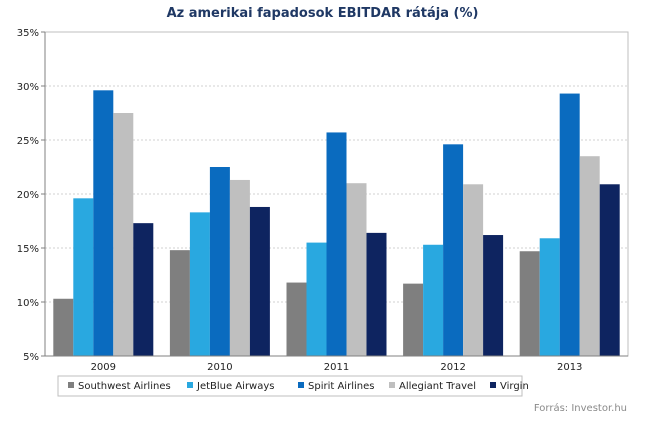 The height and width of the screenshot is (425, 645). Describe the element at coordinates (31, 357) in the screenshot. I see `y-tick-label: 5%` at that location.